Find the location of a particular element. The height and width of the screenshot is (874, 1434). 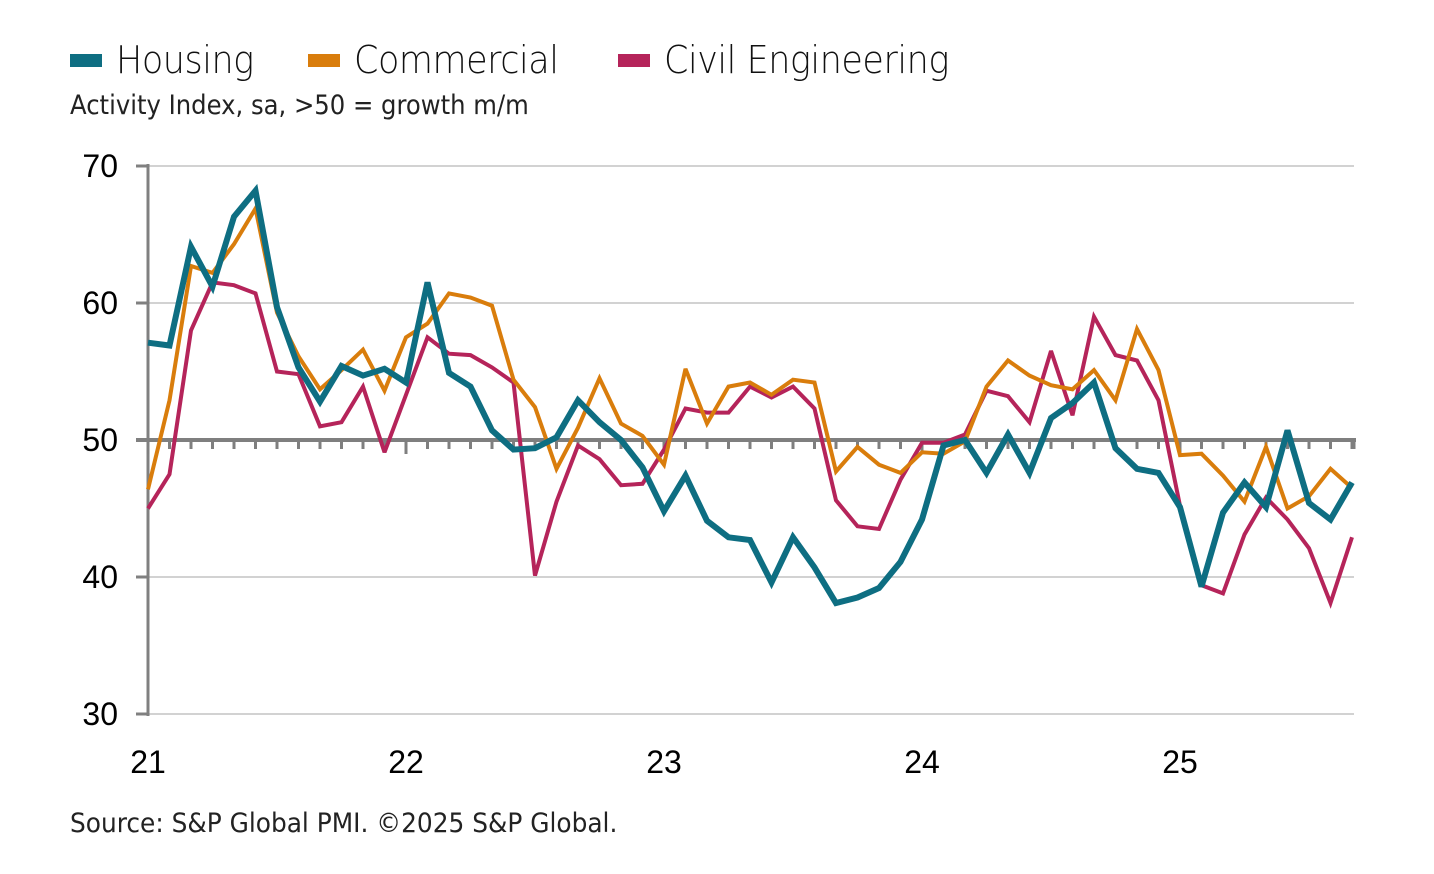

legend-item-housing: Housing is located at coordinates (168, 60).